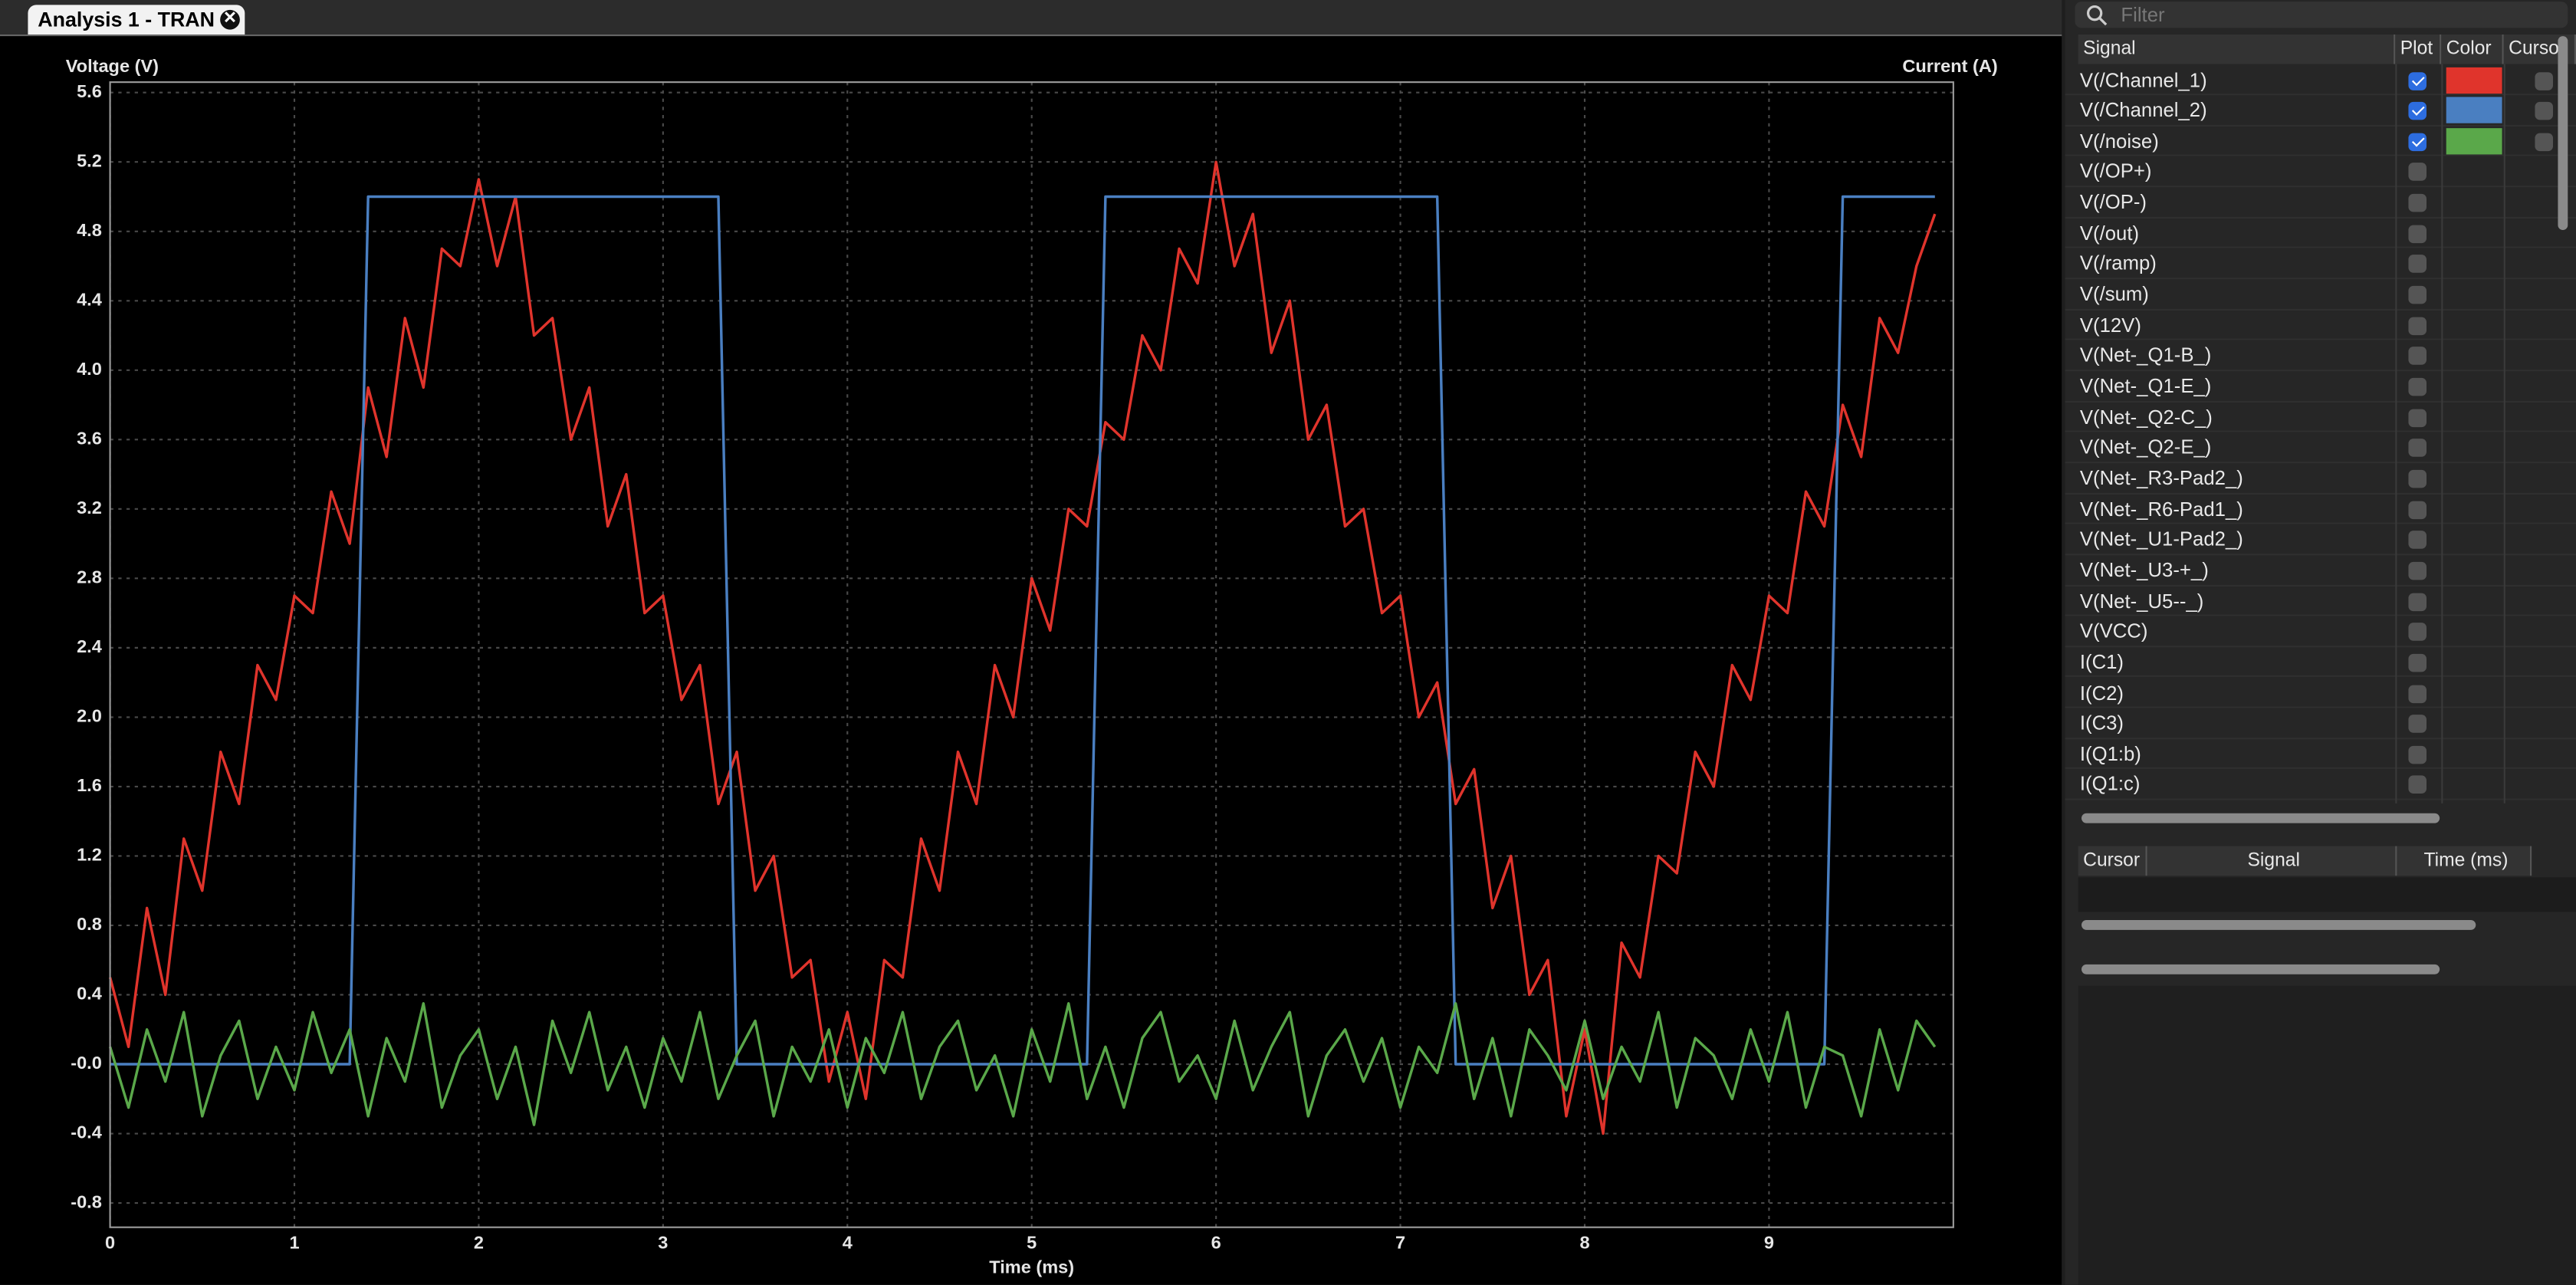 This screenshot has height=1285, width=2576. What do you see at coordinates (113, 66) in the screenshot?
I see `y-axis-label: Voltage (V)` at bounding box center [113, 66].